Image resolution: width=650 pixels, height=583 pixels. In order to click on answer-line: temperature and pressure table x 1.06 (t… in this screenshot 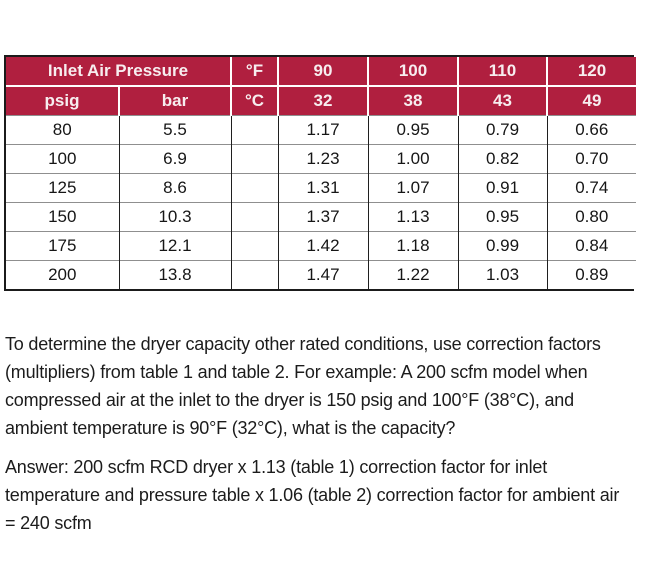, I will do `click(312, 495)`.